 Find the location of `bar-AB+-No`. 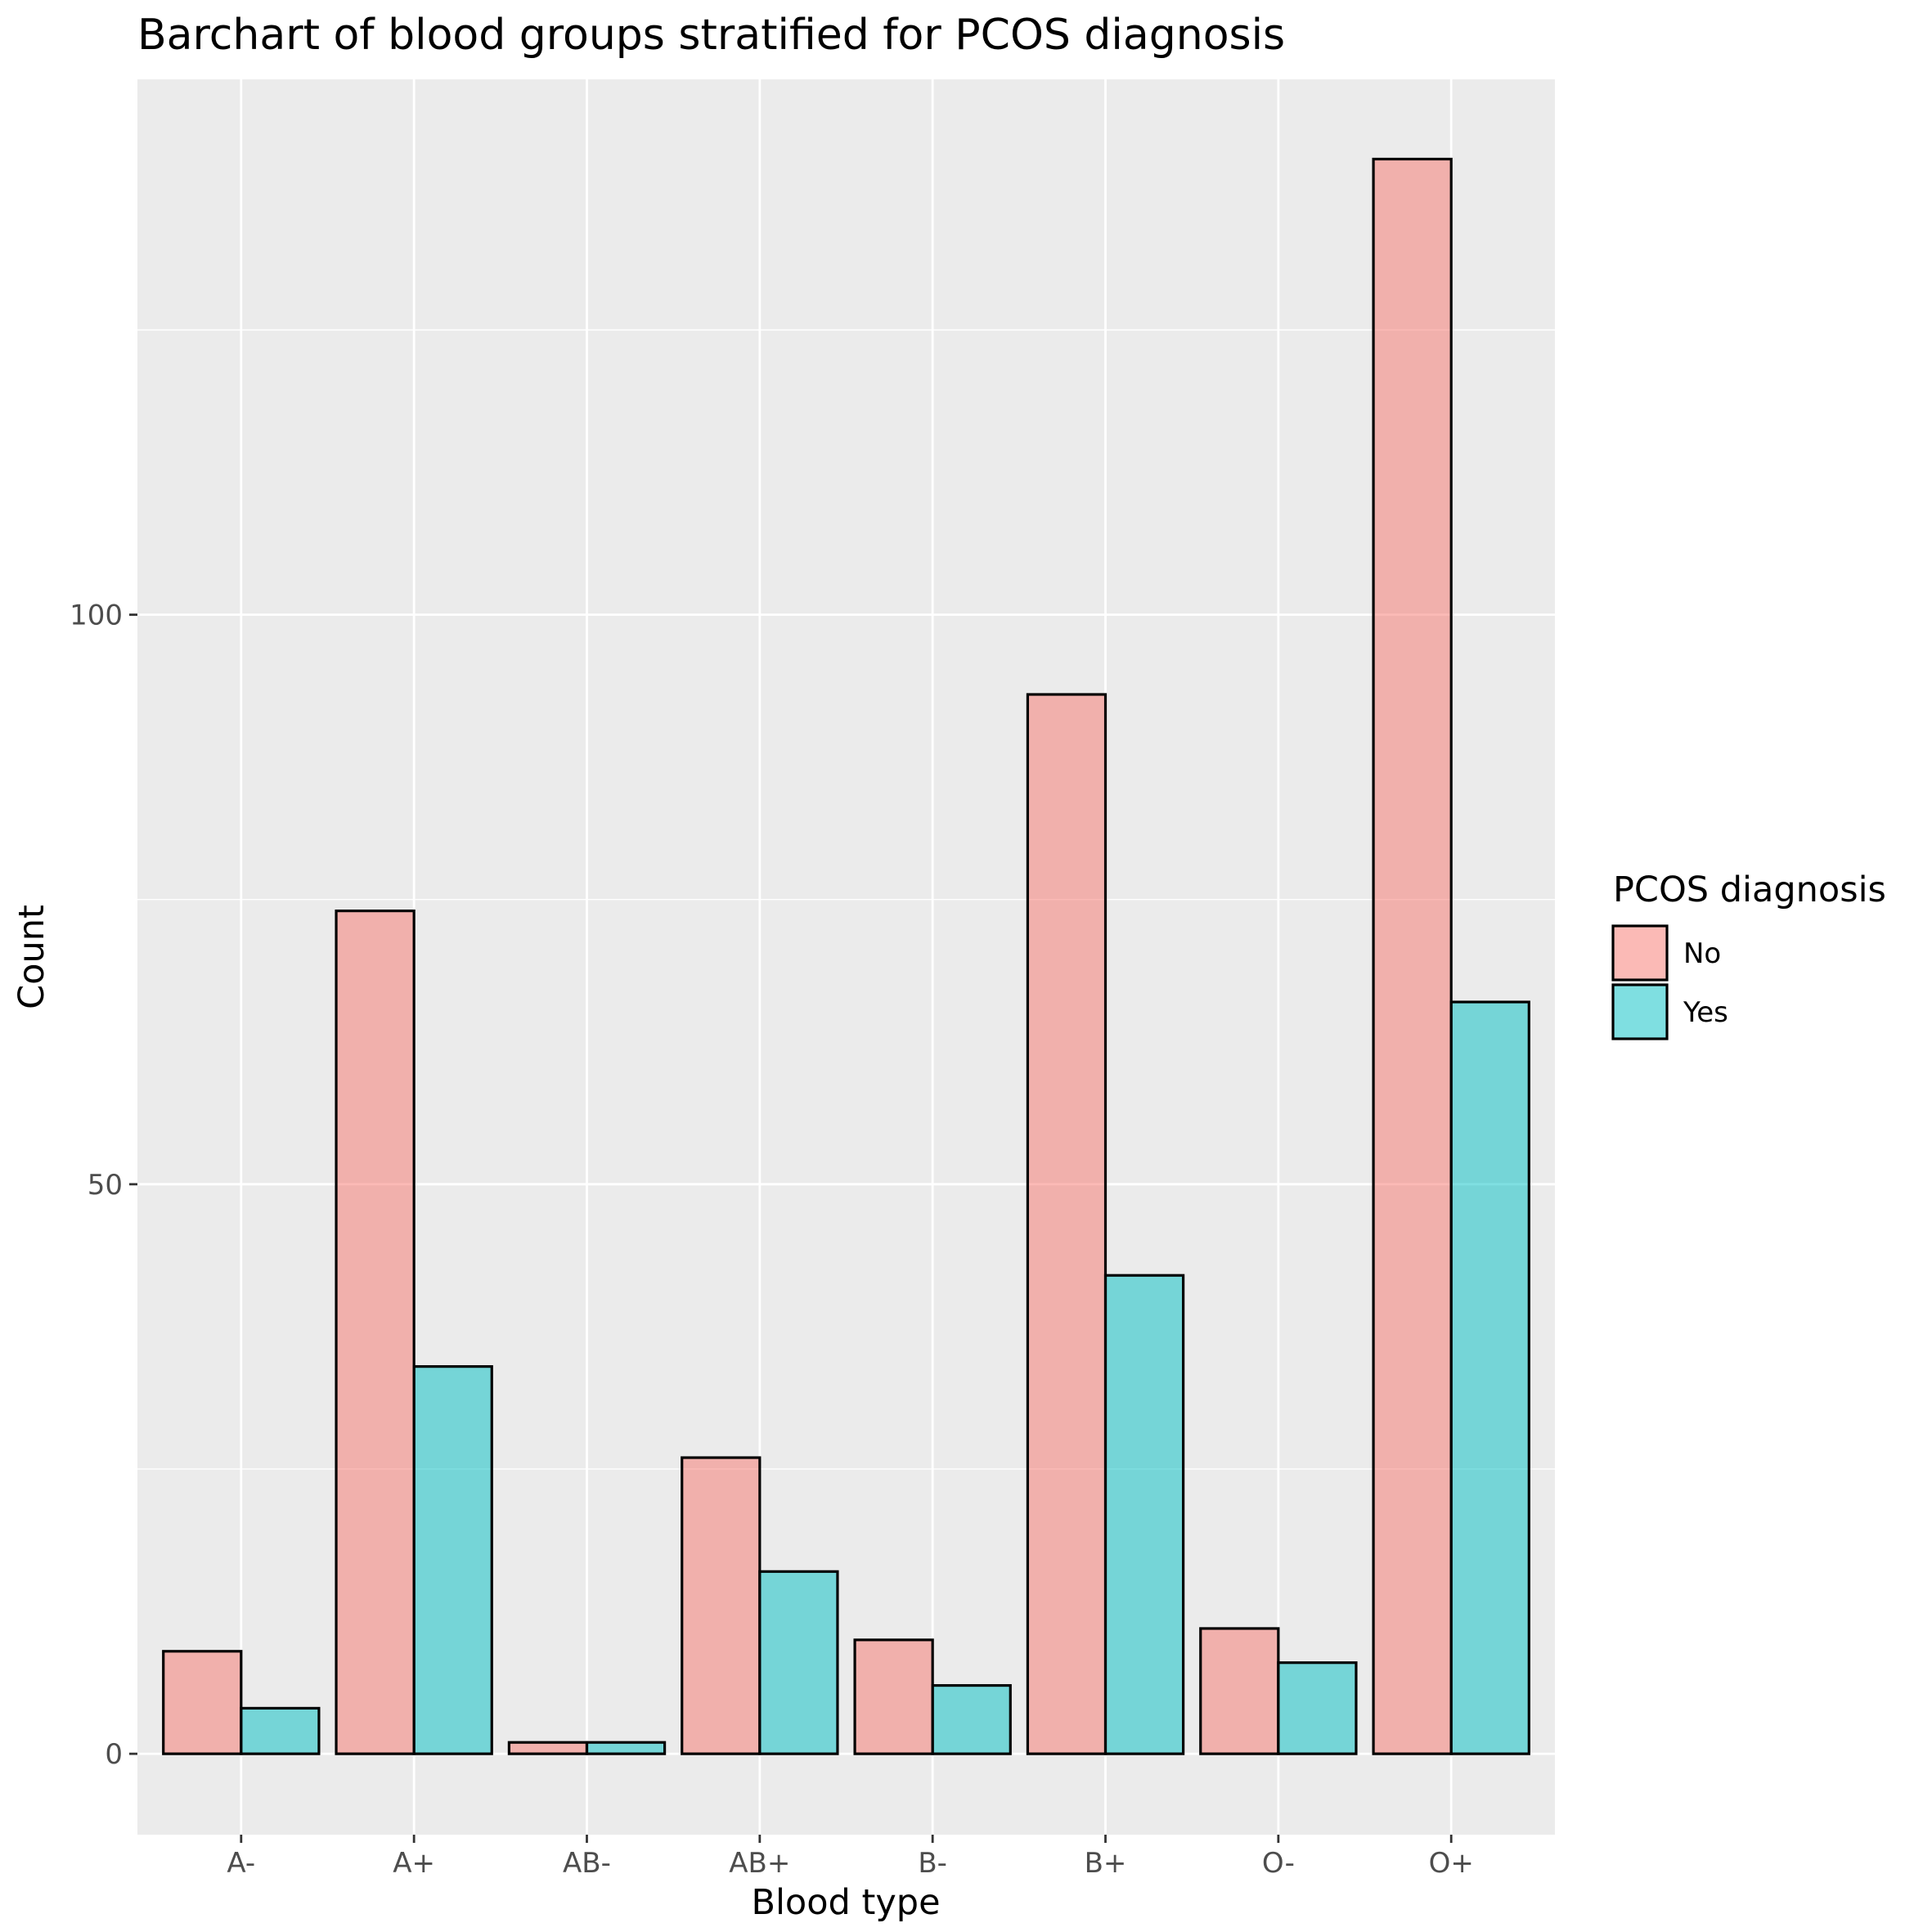

bar-AB+-No is located at coordinates (722, 1606).